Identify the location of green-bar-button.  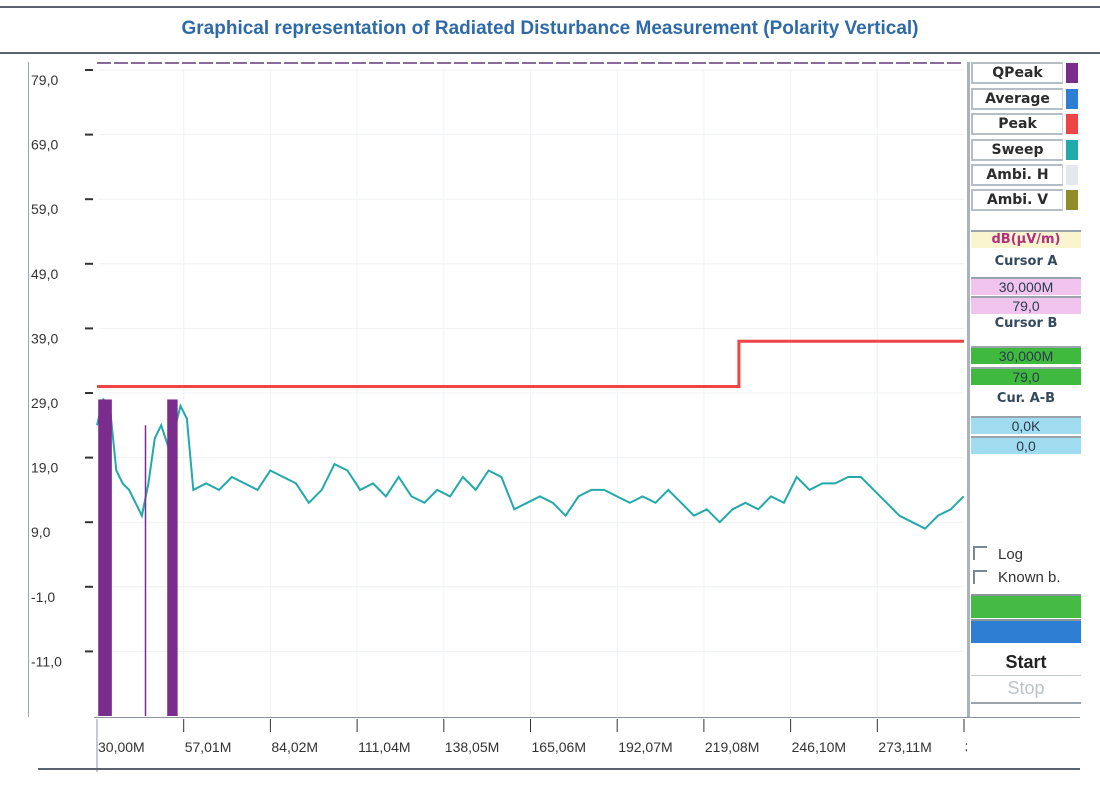
(1026, 606).